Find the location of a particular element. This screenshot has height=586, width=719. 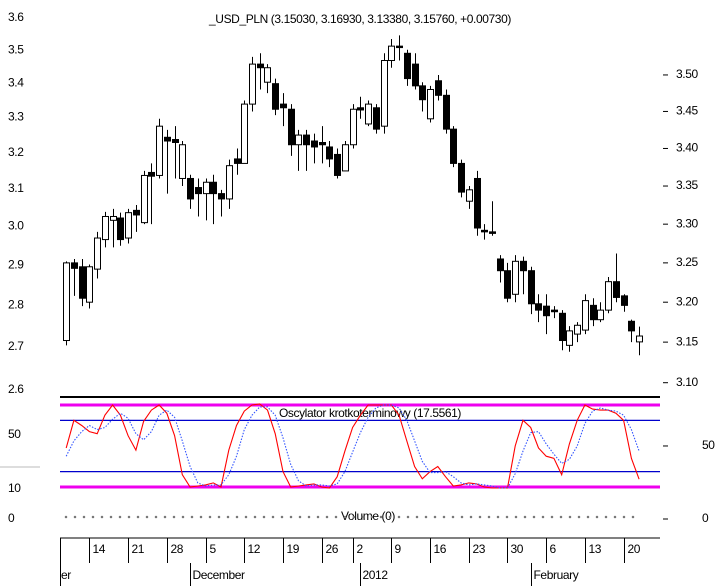

month-label: er is located at coordinates (66, 575).